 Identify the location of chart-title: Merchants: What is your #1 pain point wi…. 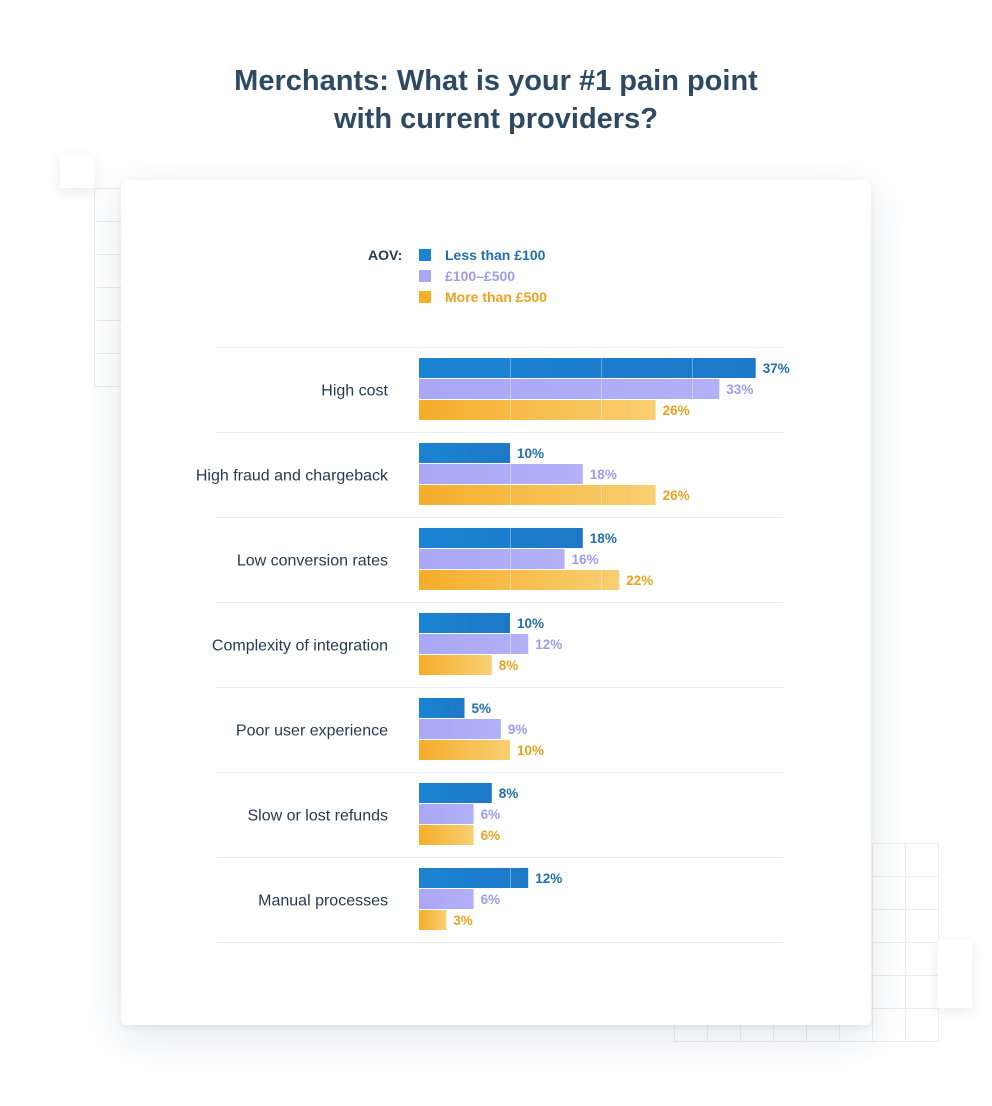
(496, 100).